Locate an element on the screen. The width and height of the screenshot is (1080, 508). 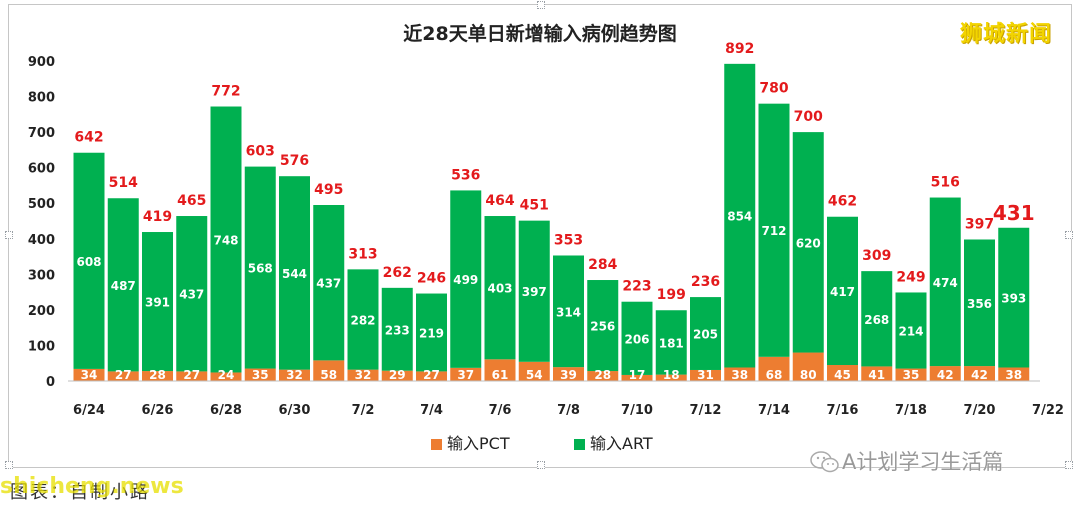
y-tick-label: 200 is located at coordinates (41, 311).